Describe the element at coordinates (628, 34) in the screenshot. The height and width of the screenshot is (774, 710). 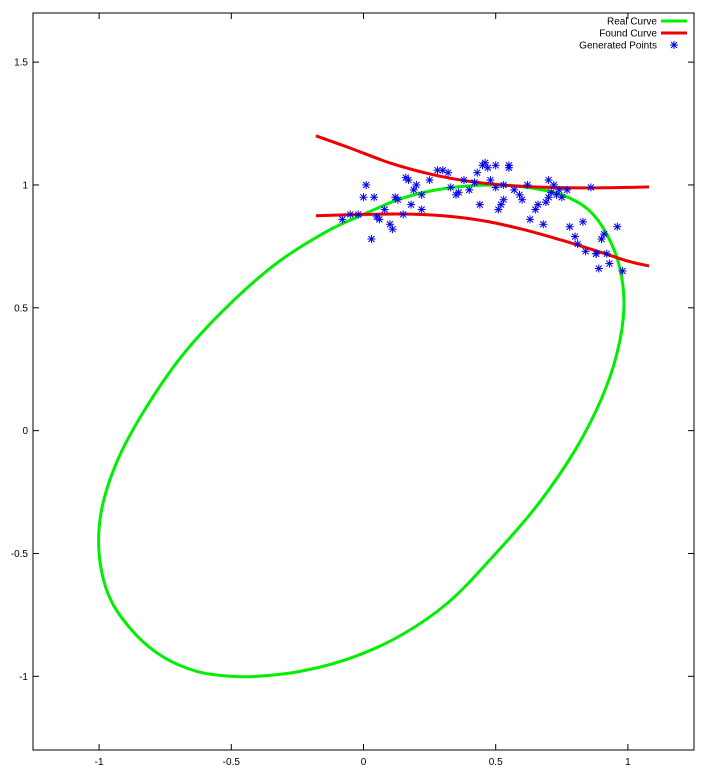
I see `legend-label: Found Curve` at that location.